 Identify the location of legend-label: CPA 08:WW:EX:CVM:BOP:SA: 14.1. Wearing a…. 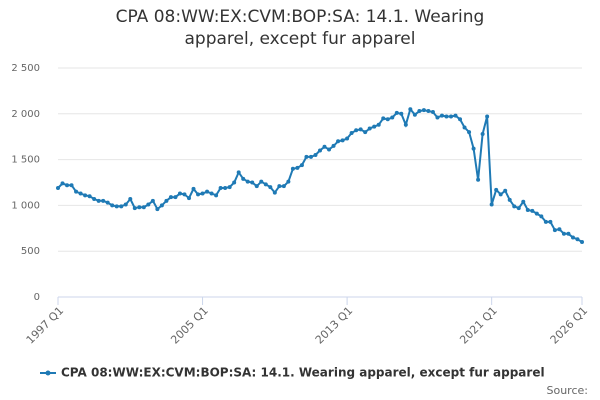
(303, 373).